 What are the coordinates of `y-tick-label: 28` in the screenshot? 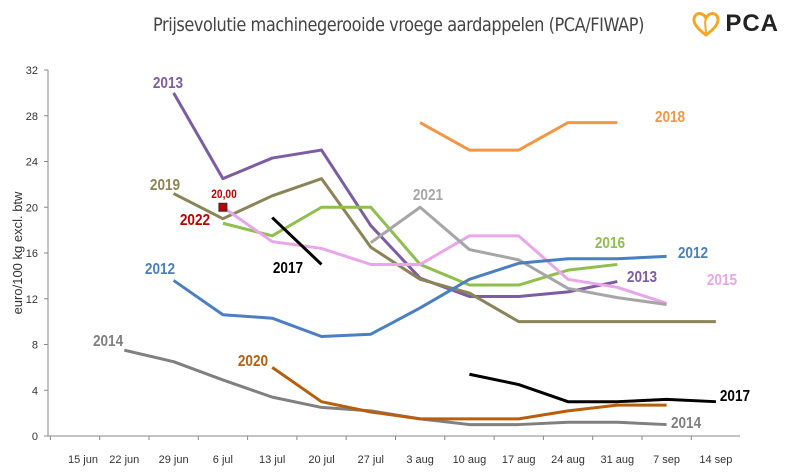 It's located at (32, 117).